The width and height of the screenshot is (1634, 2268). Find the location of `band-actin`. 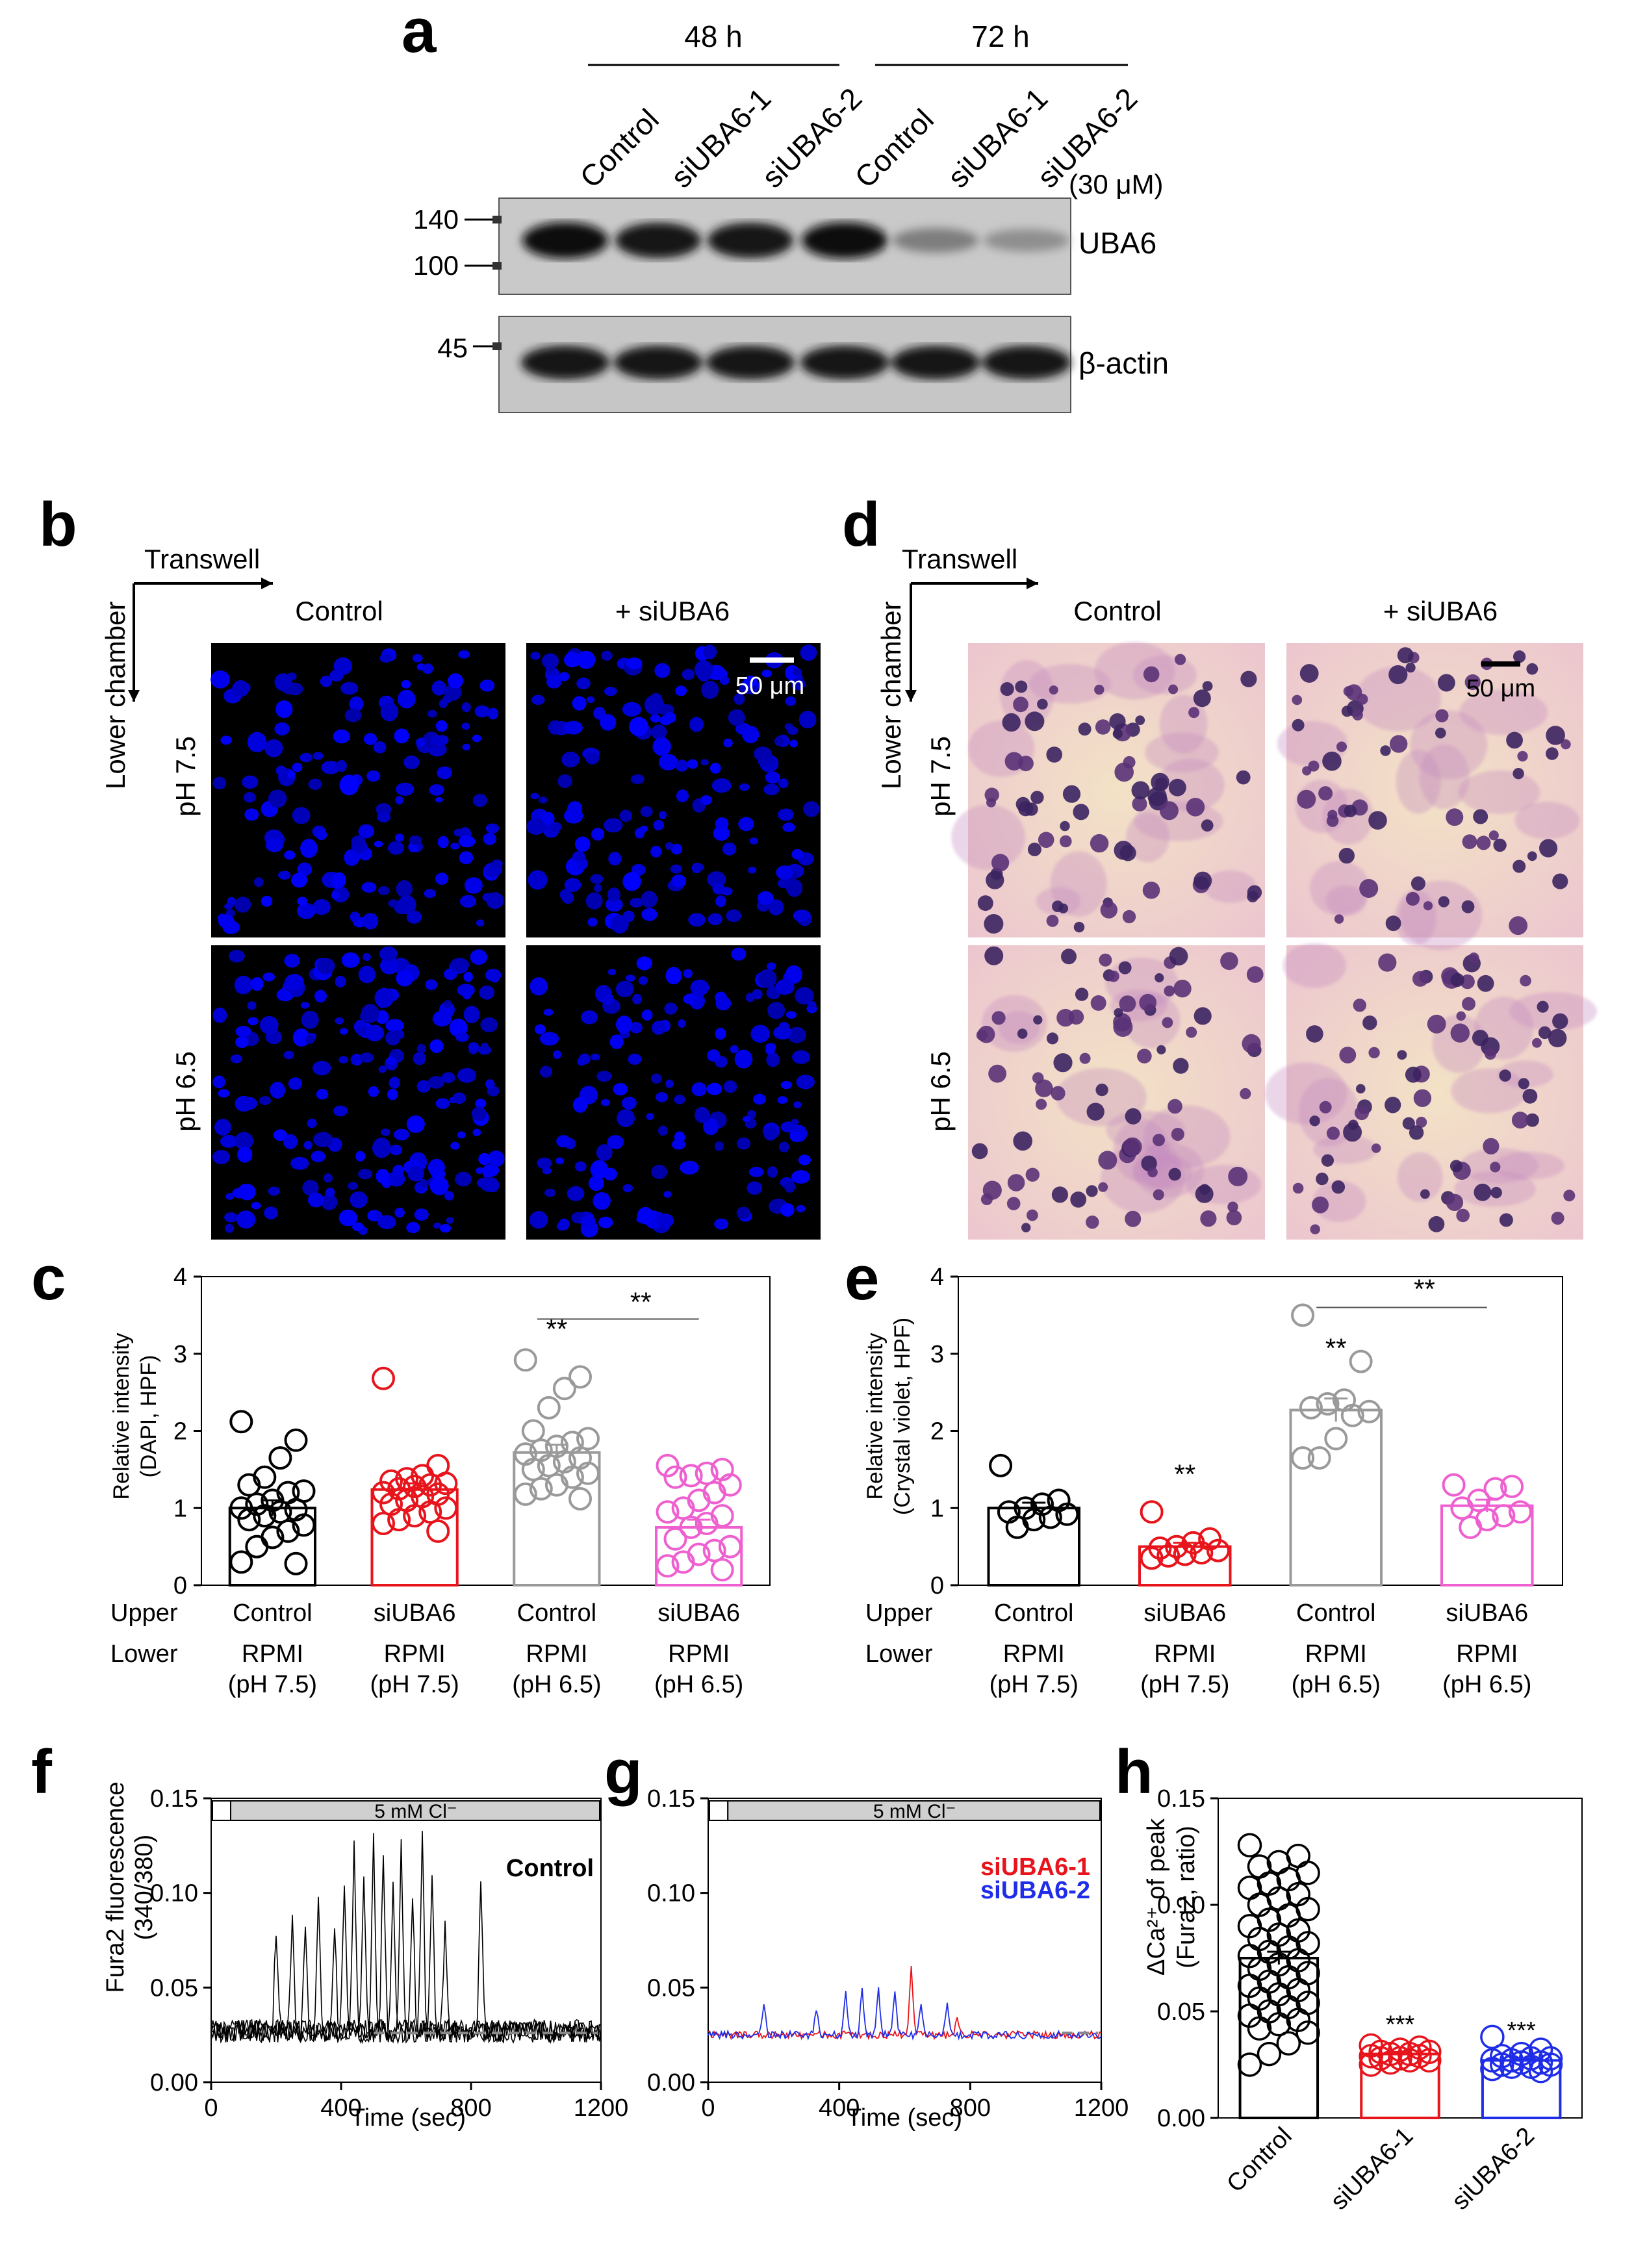

band-actin is located at coordinates (658, 362).